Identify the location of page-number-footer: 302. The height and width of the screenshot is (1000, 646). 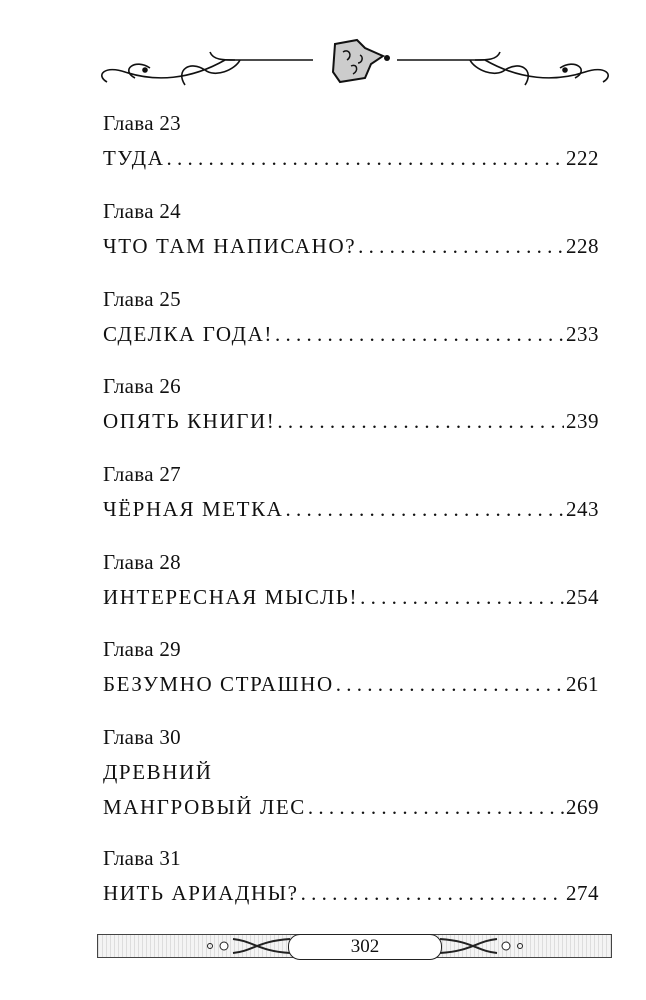
(365, 947).